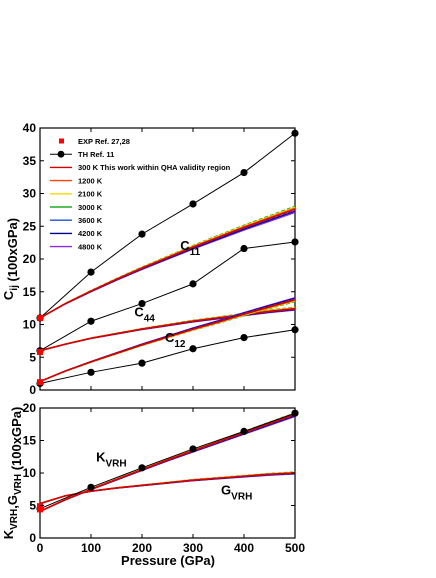  Describe the element at coordinates (10, 259) in the screenshot. I see `top-y-axis-label-text: Cij (100xGPa)` at that location.